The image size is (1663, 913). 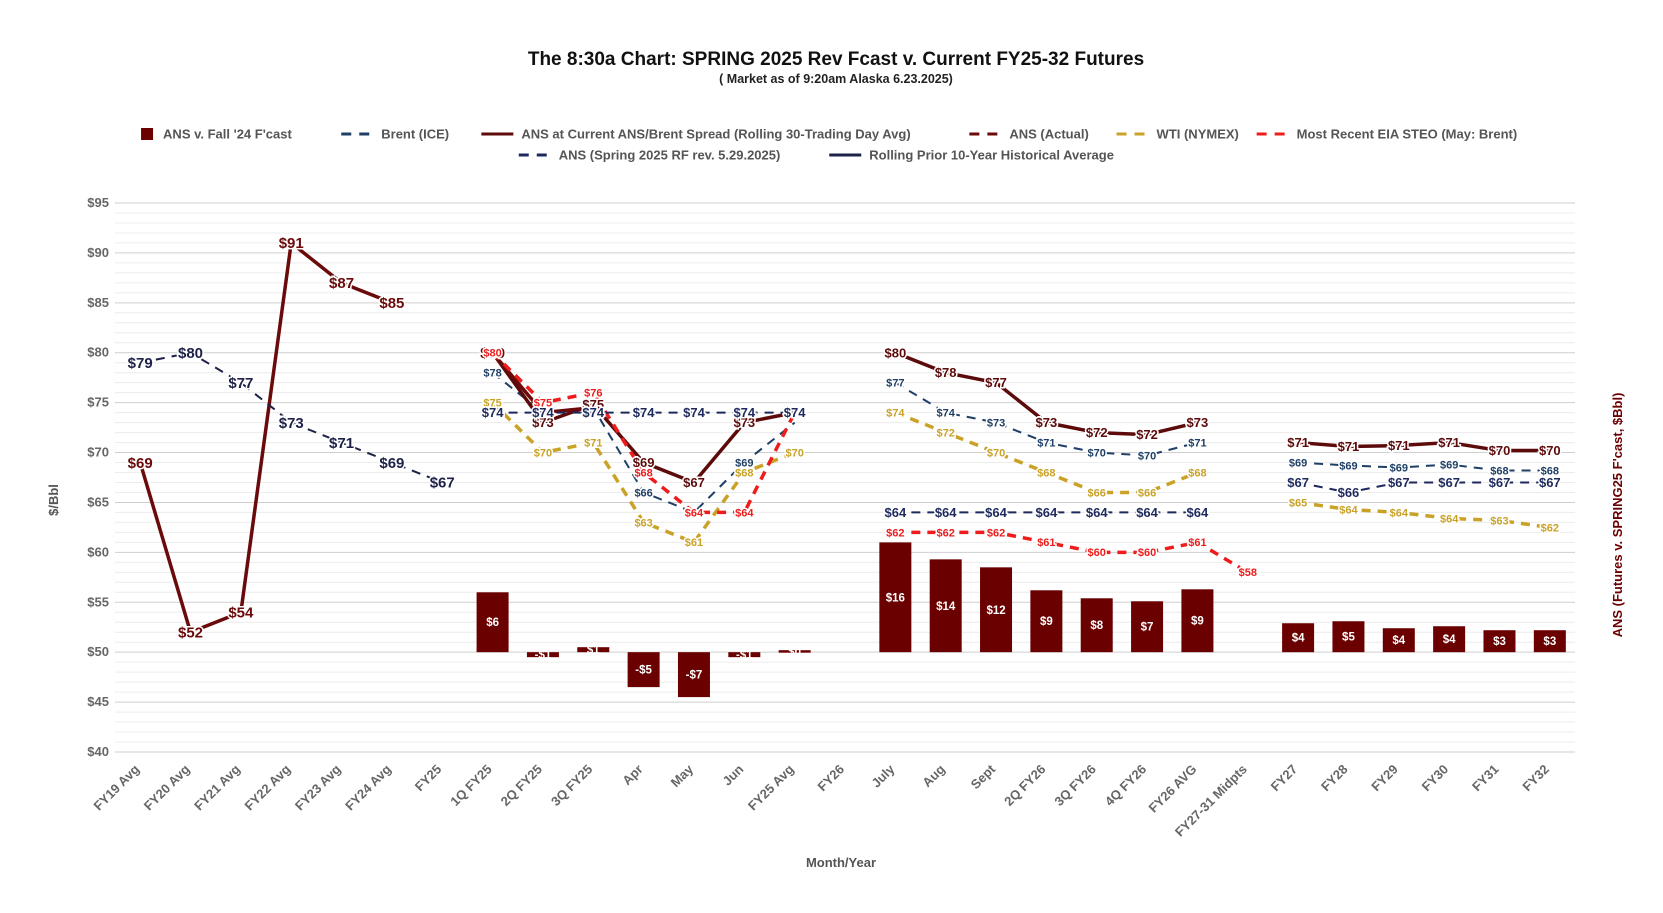 I want to click on bar-label: $16, so click(x=895, y=598).